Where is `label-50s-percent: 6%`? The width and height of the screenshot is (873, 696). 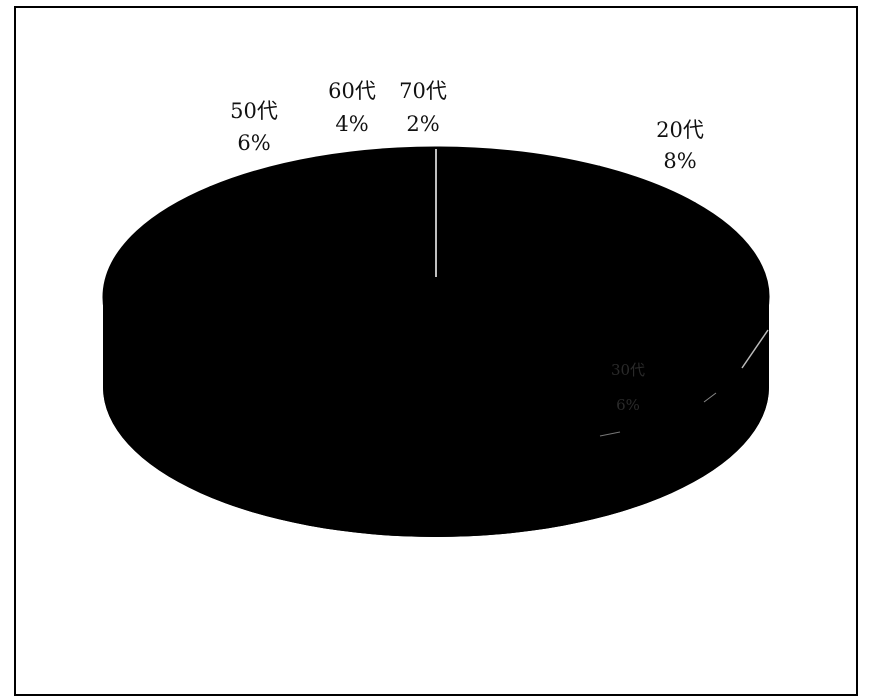
label-50s-percent: 6% is located at coordinates (253, 143).